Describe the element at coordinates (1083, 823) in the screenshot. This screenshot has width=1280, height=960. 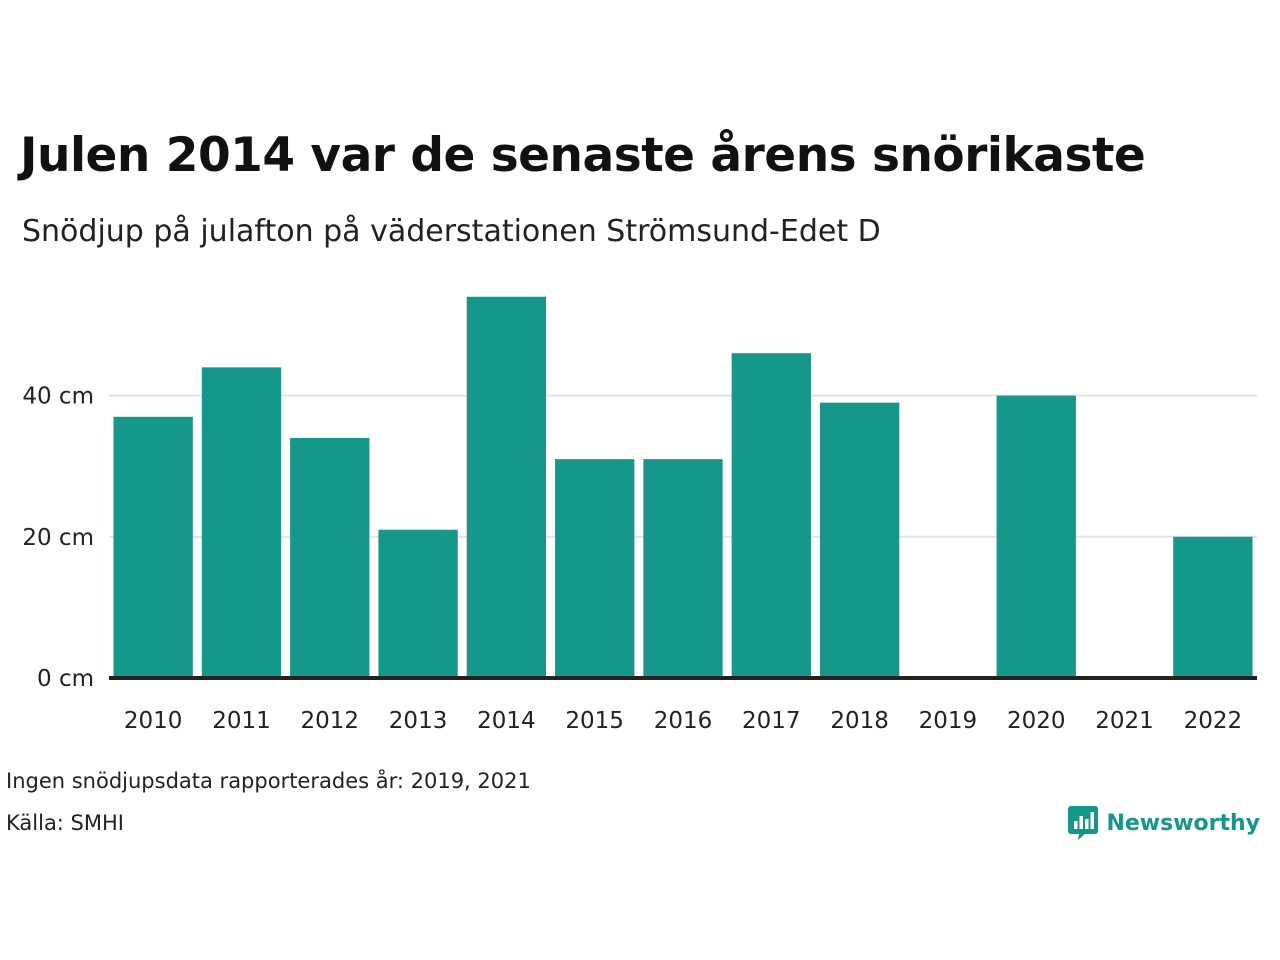
I see `newsworthy-logo-icon` at that location.